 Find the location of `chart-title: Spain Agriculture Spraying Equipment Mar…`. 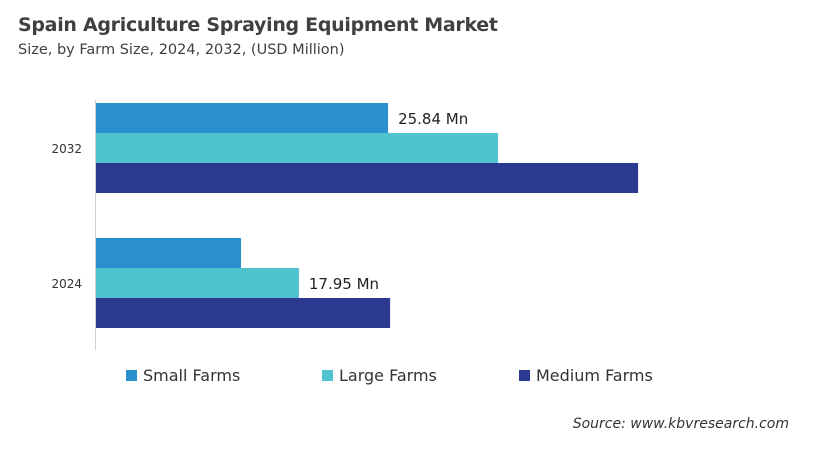

chart-title: Spain Agriculture Spraying Equipment Mar… is located at coordinates (258, 25).